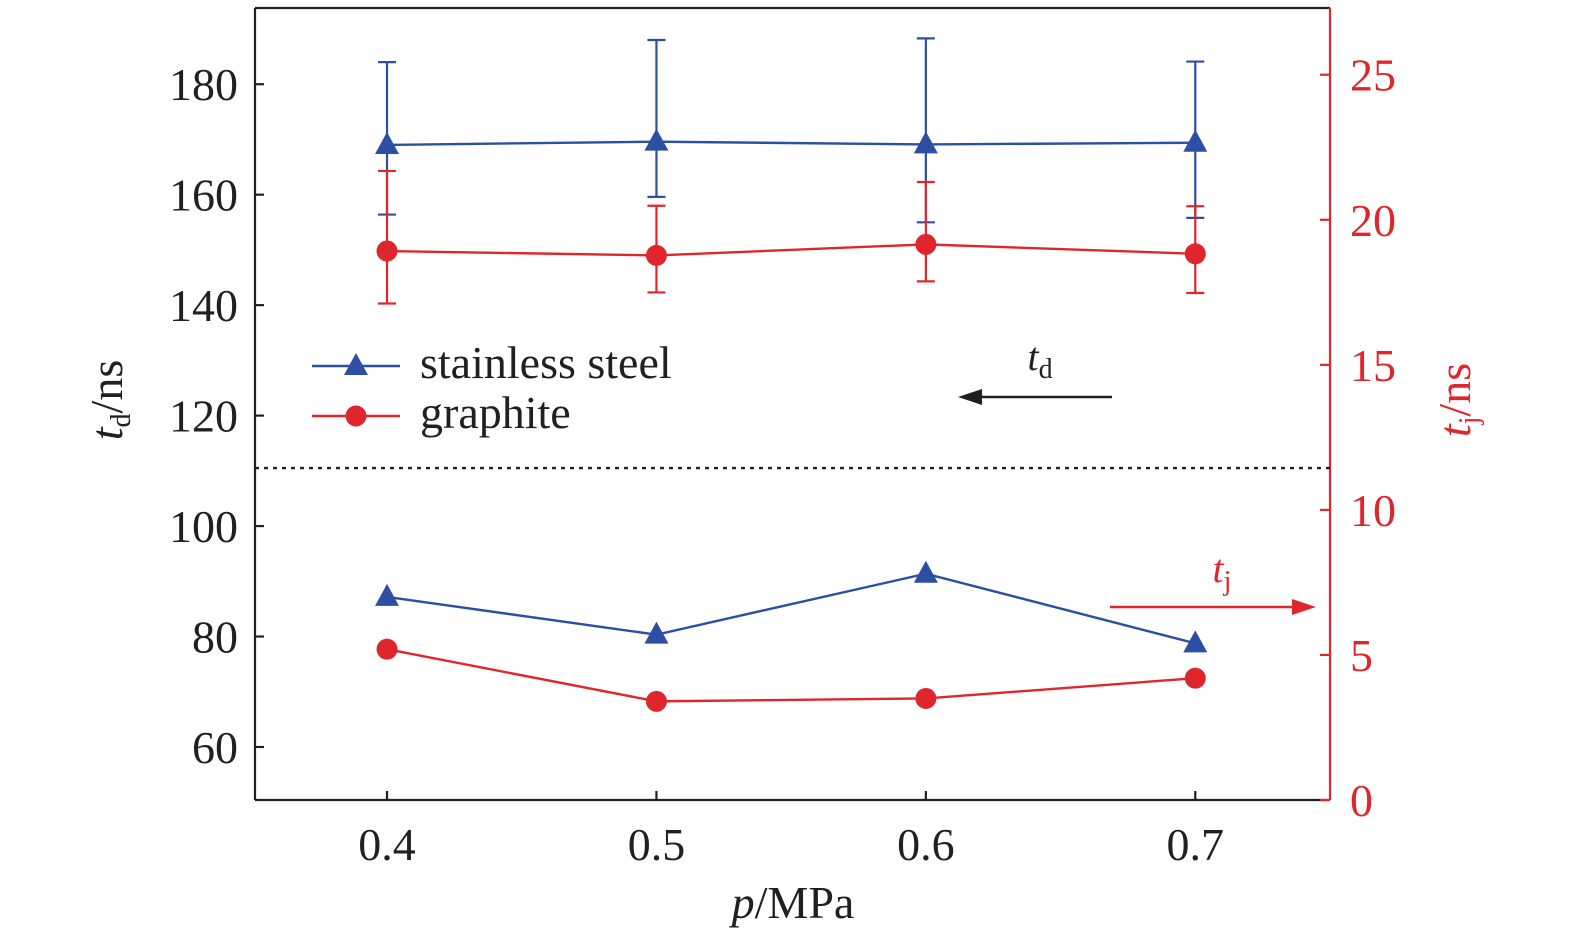 The height and width of the screenshot is (943, 1575). I want to click on annotation-label: td, so click(1039, 359).